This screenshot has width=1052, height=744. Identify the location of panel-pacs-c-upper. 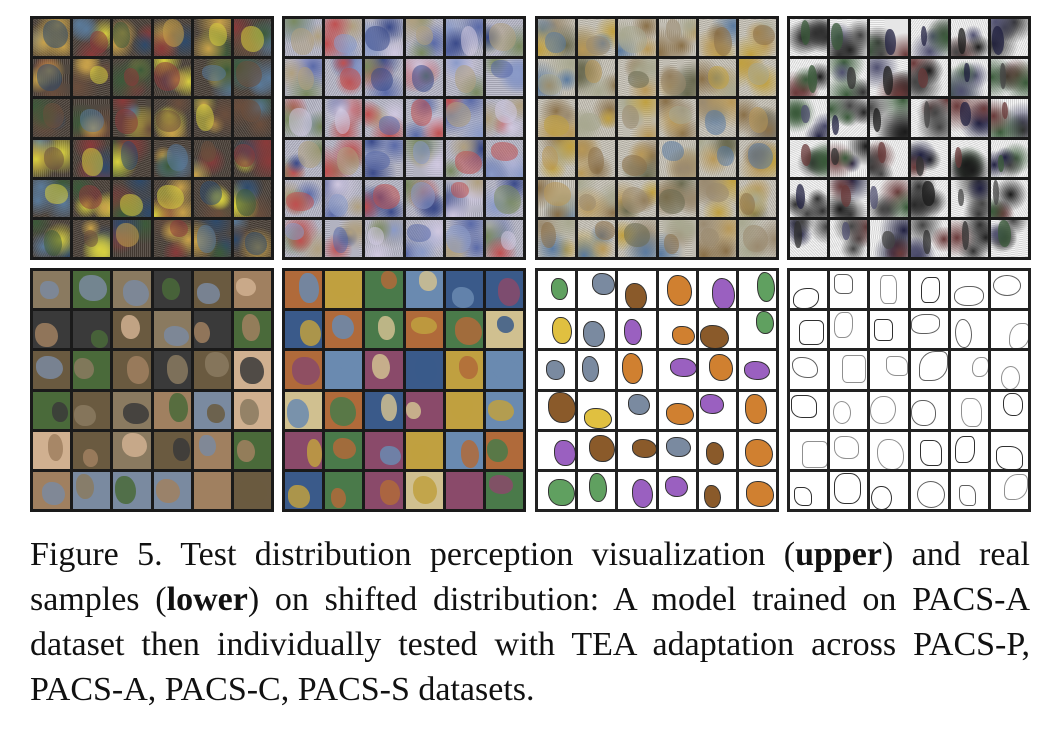
(657, 138).